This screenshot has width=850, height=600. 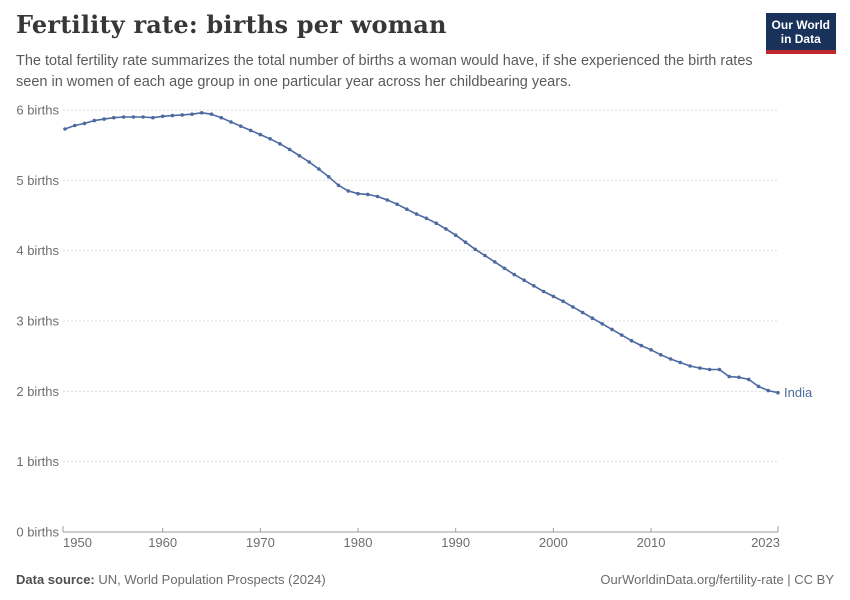 I want to click on x-tick-label: 2023, so click(x=765, y=542).